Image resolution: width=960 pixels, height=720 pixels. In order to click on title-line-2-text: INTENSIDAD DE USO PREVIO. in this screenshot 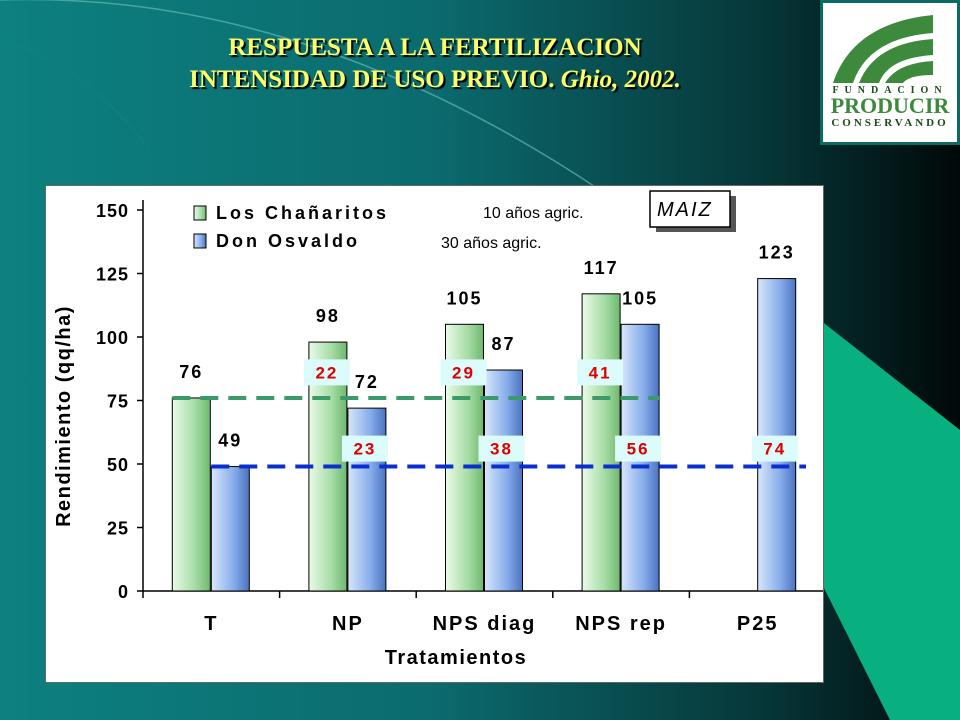, I will do `click(372, 79)`.